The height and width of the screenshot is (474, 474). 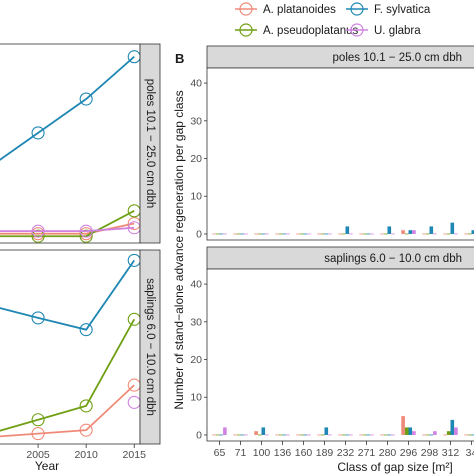 I want to click on line-facet: poles 10.1 − 25.0 cm dbh, so click(x=80, y=143).